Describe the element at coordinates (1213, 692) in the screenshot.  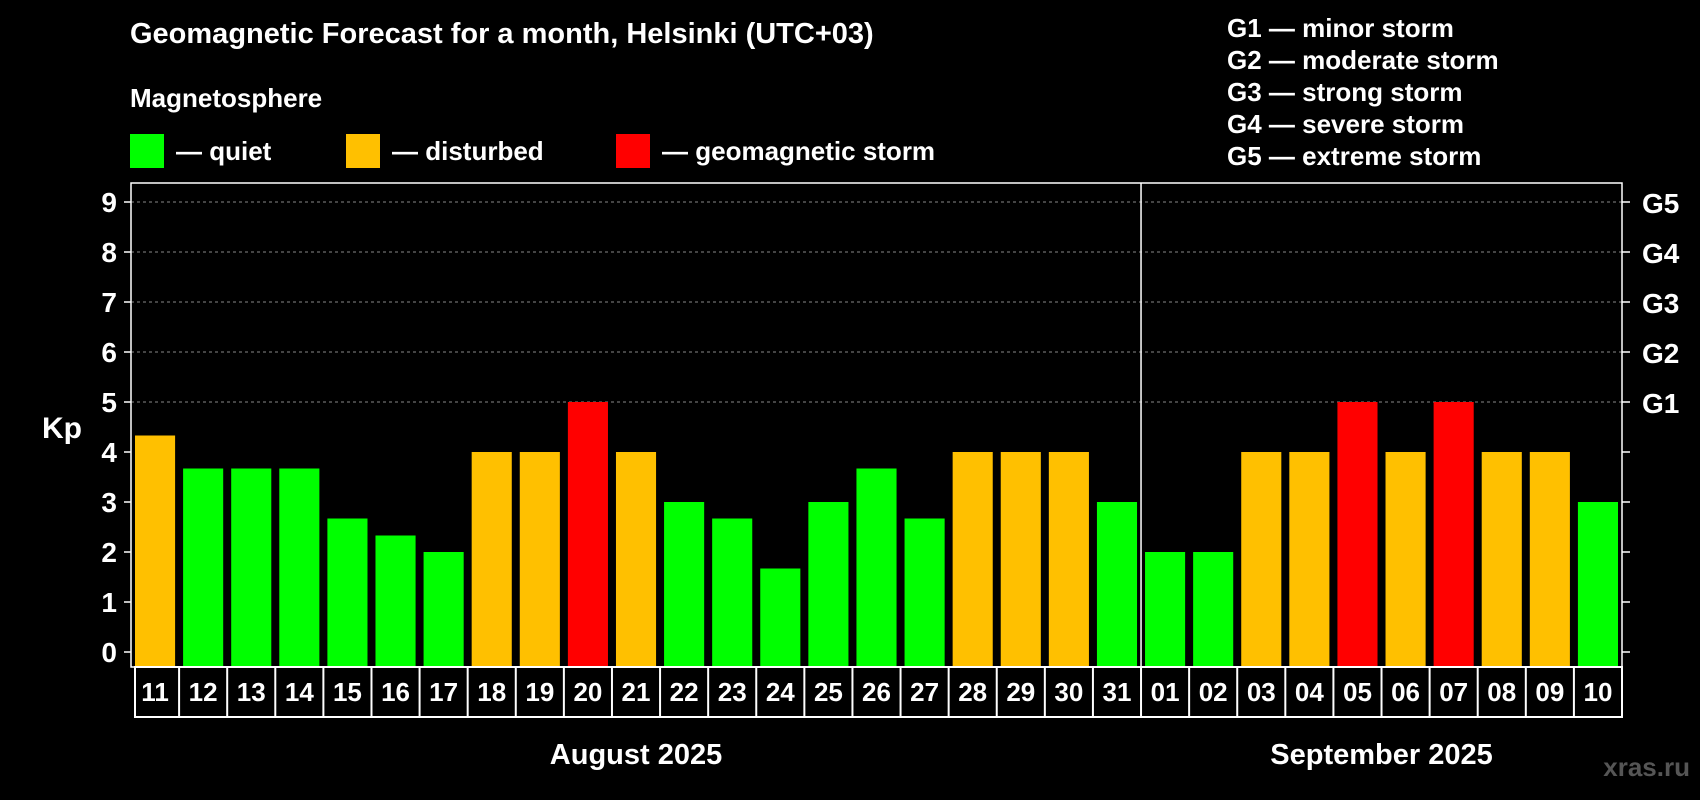
I see `date-label: 02` at that location.